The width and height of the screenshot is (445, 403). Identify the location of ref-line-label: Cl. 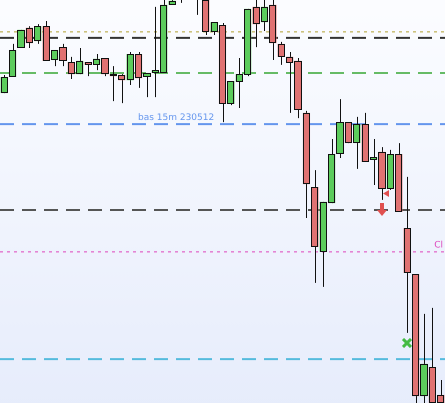
(438, 245).